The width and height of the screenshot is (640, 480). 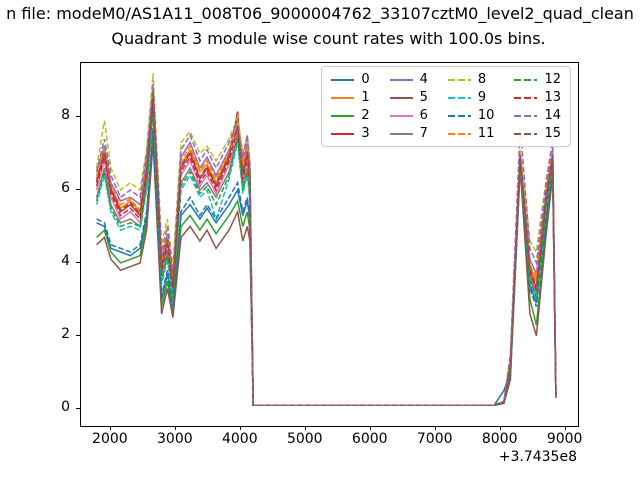 What do you see at coordinates (552, 133) in the screenshot?
I see `legend-label-15: 15` at bounding box center [552, 133].